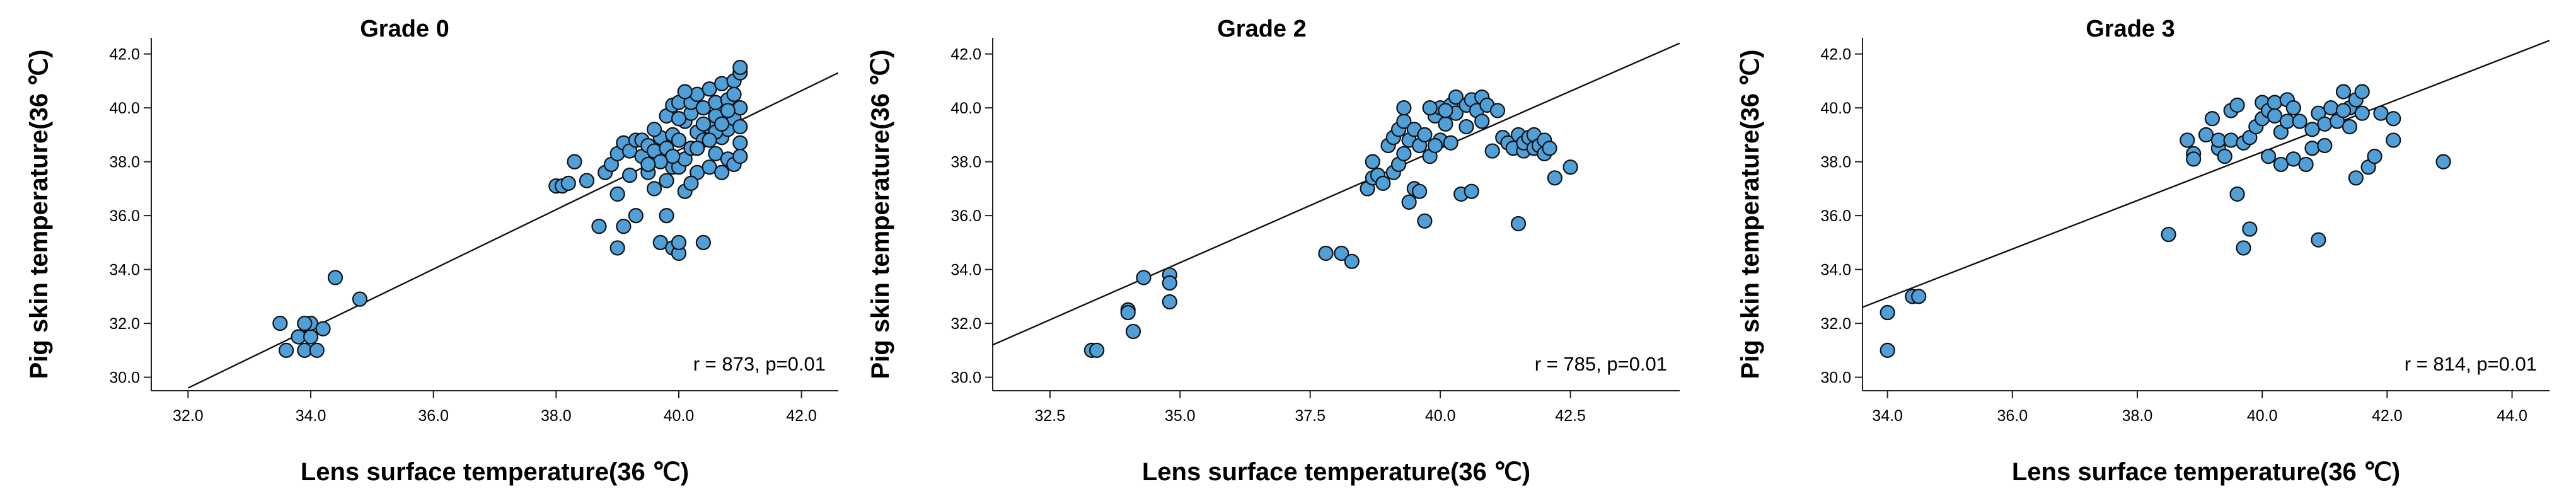 This screenshot has height=501, width=2576. Describe the element at coordinates (2137, 416) in the screenshot. I see `x-tick-label: 38.0` at that location.